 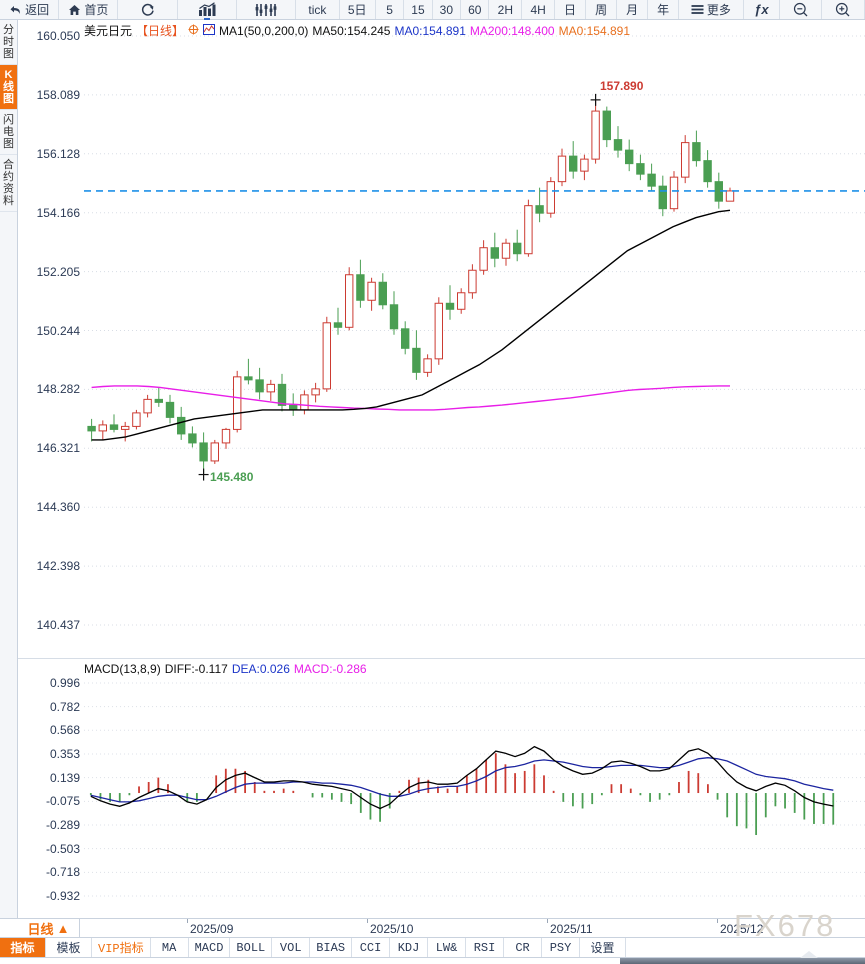 What do you see at coordinates (8, 183) in the screenshot?
I see `sidebar-item-contract: 合约资料` at bounding box center [8, 183].